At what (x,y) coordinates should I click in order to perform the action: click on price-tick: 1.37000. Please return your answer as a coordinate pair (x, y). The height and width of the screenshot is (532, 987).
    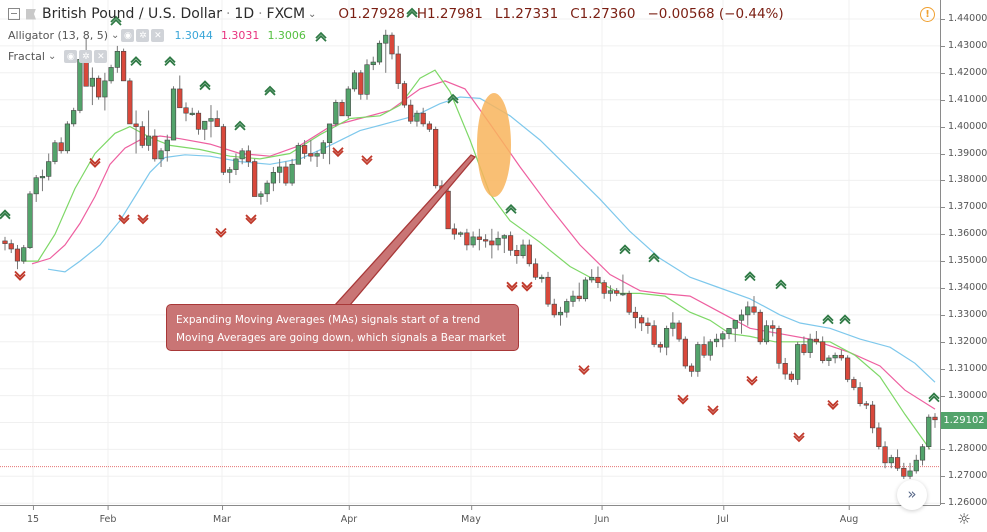
    Looking at the image, I should click on (964, 206).